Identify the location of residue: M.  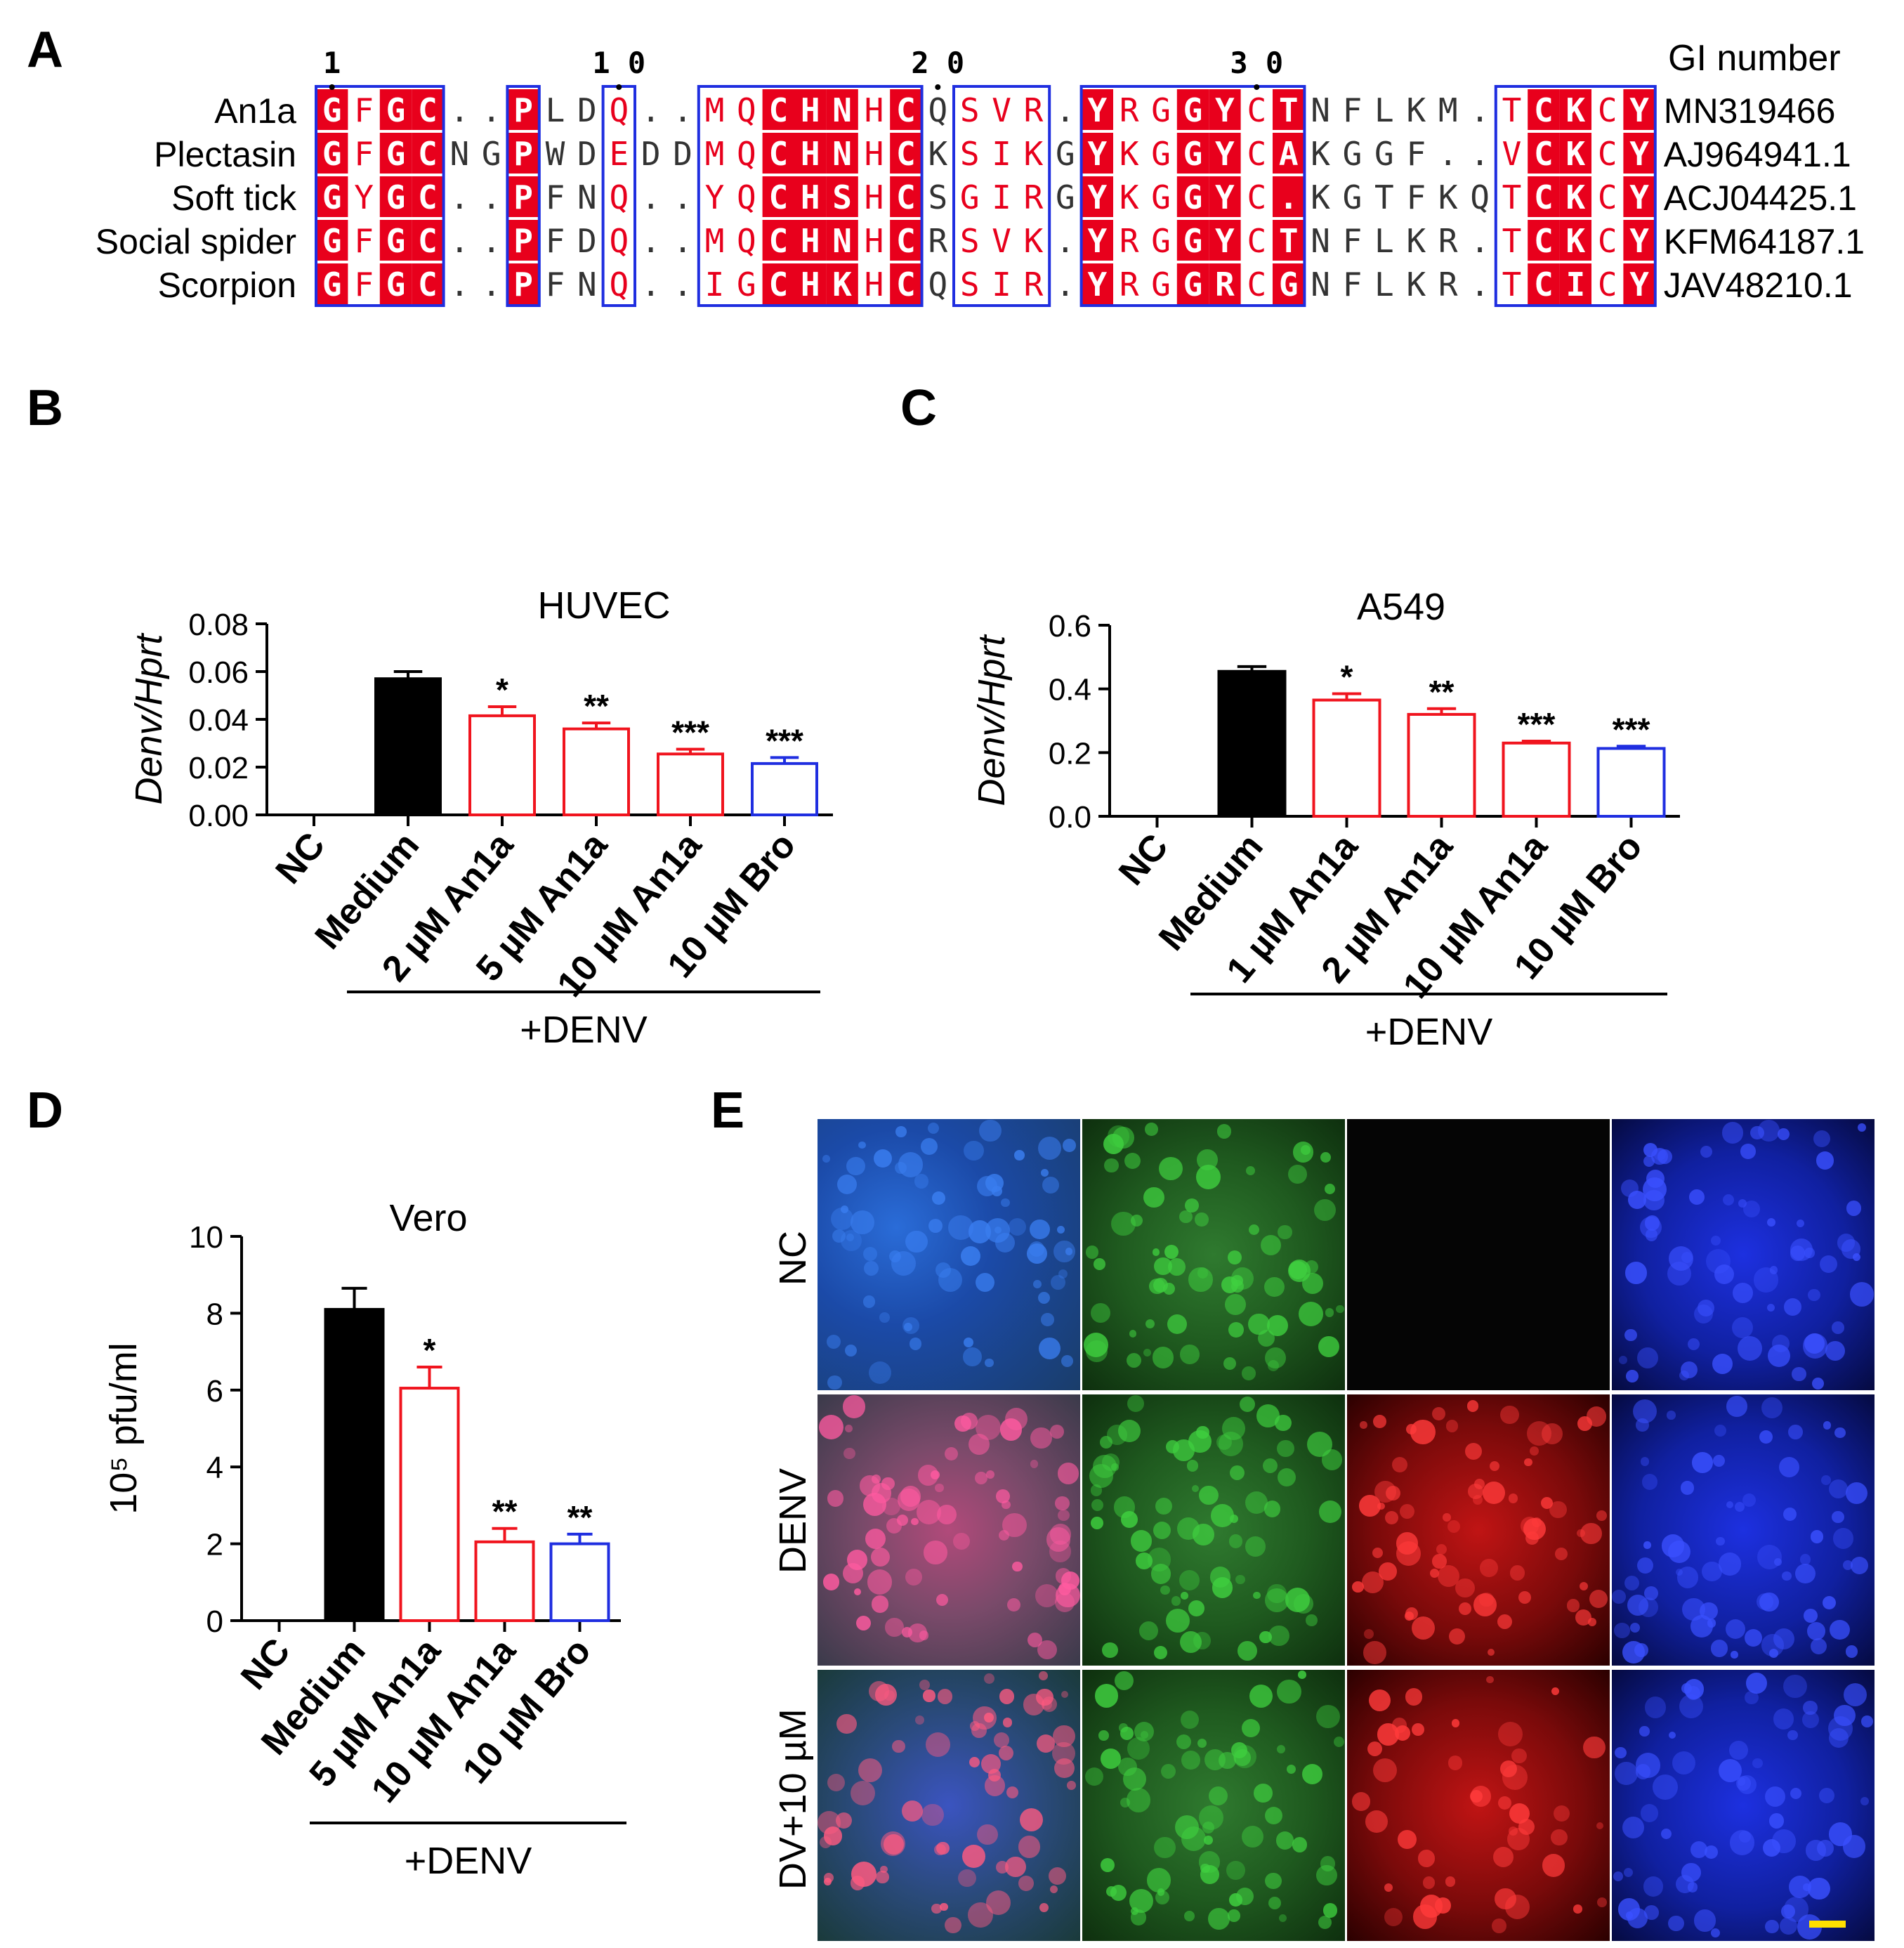
(1448, 110).